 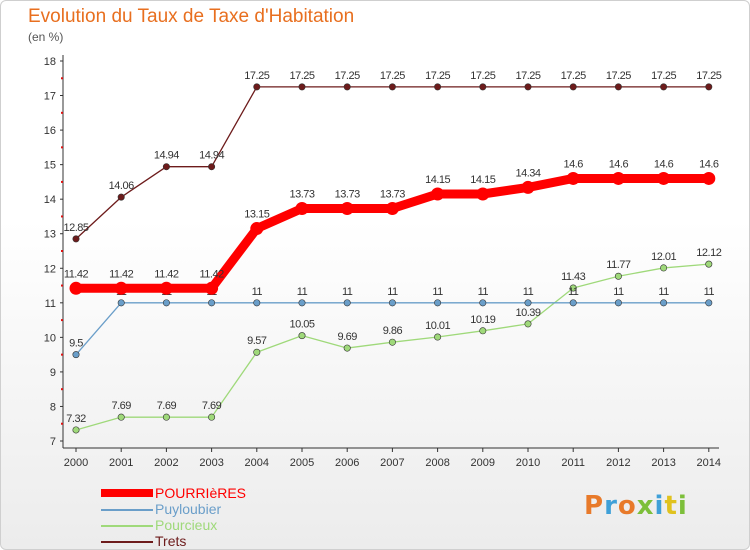 What do you see at coordinates (671, 506) in the screenshot?
I see `logo-letter: t` at bounding box center [671, 506].